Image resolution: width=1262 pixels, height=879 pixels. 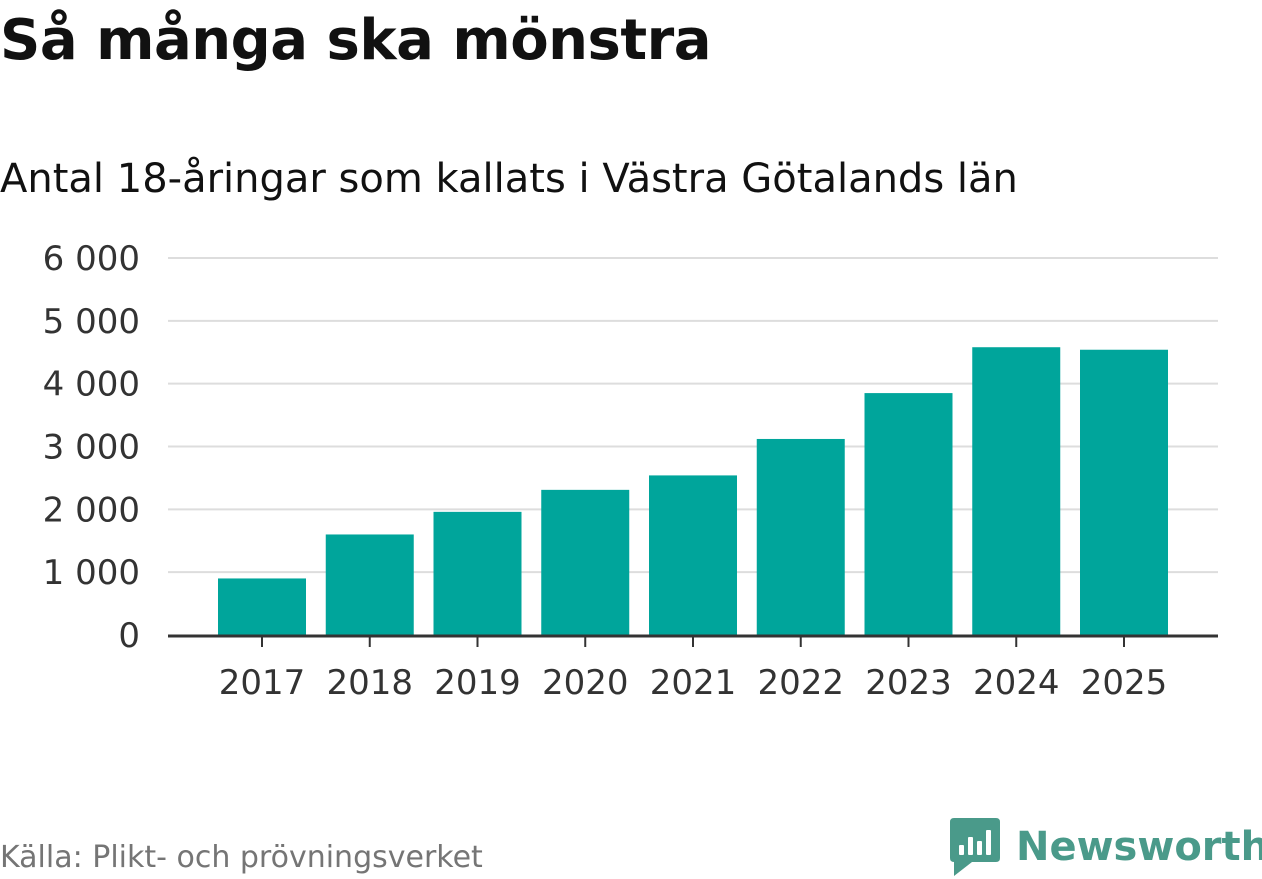 I want to click on newsworthy-logo-icon, so click(x=975, y=847).